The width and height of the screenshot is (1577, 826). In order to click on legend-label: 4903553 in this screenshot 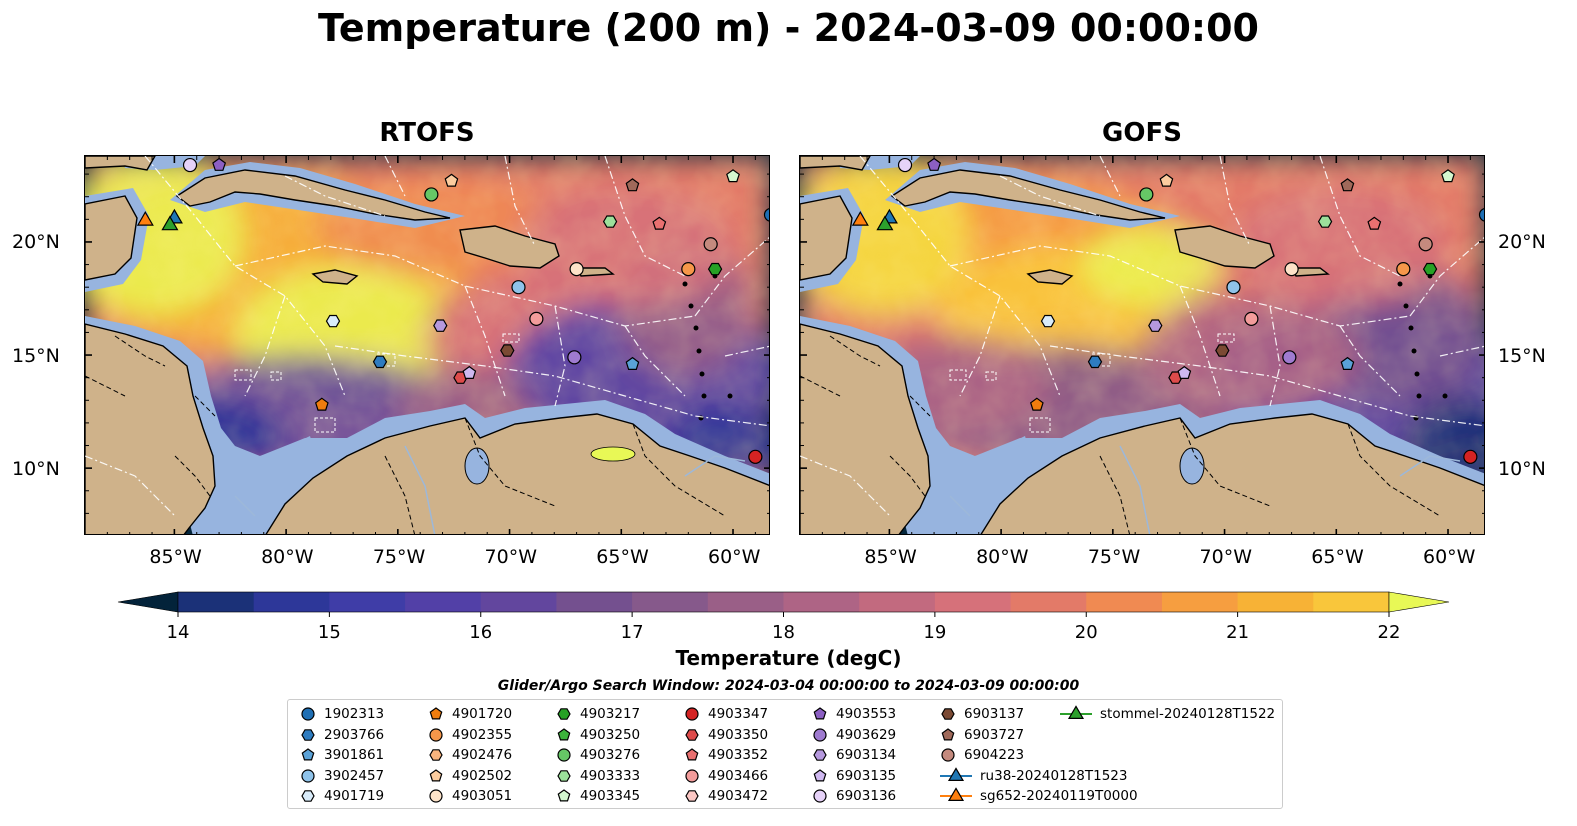, I will do `click(866, 714)`.